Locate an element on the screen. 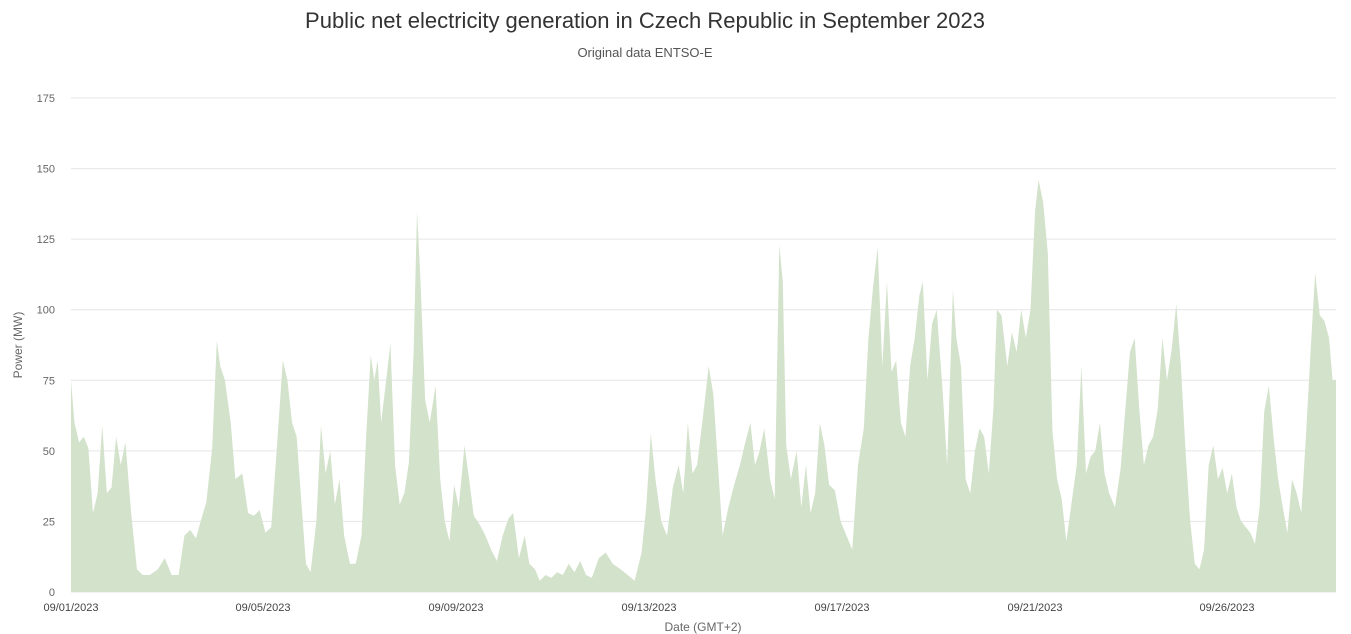  y-tick-label-100: 100 is located at coordinates (46, 311).